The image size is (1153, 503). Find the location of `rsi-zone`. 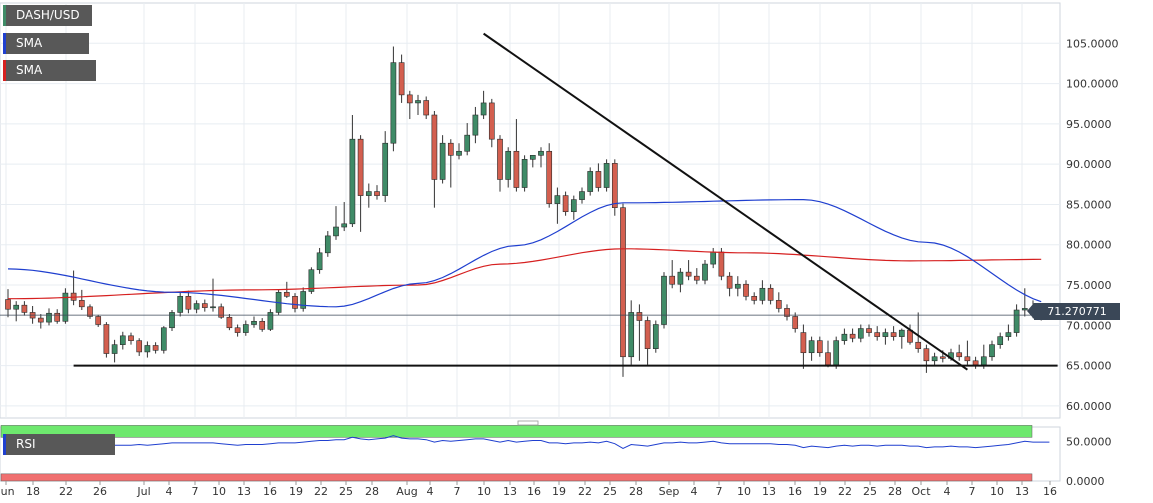

rsi-zone is located at coordinates (516, 431).